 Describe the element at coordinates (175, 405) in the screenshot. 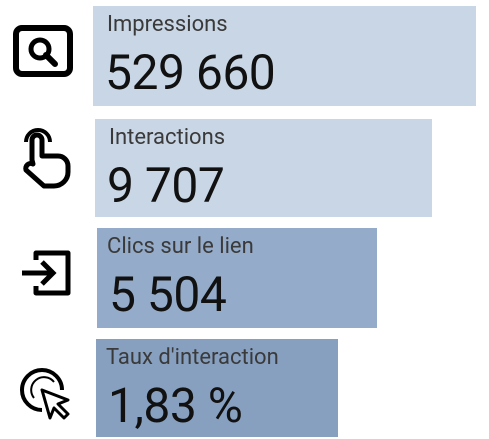

I see `kpi-value: 1,83 %` at that location.